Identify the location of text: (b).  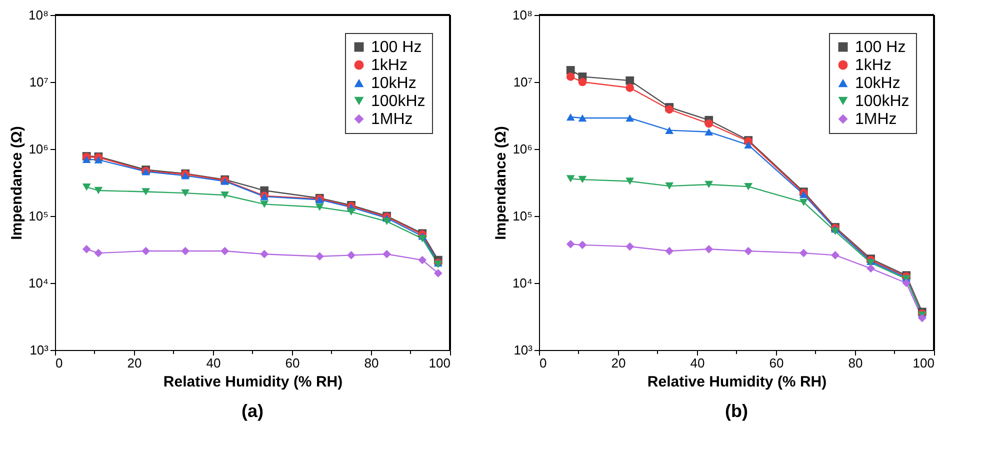
(736, 411).